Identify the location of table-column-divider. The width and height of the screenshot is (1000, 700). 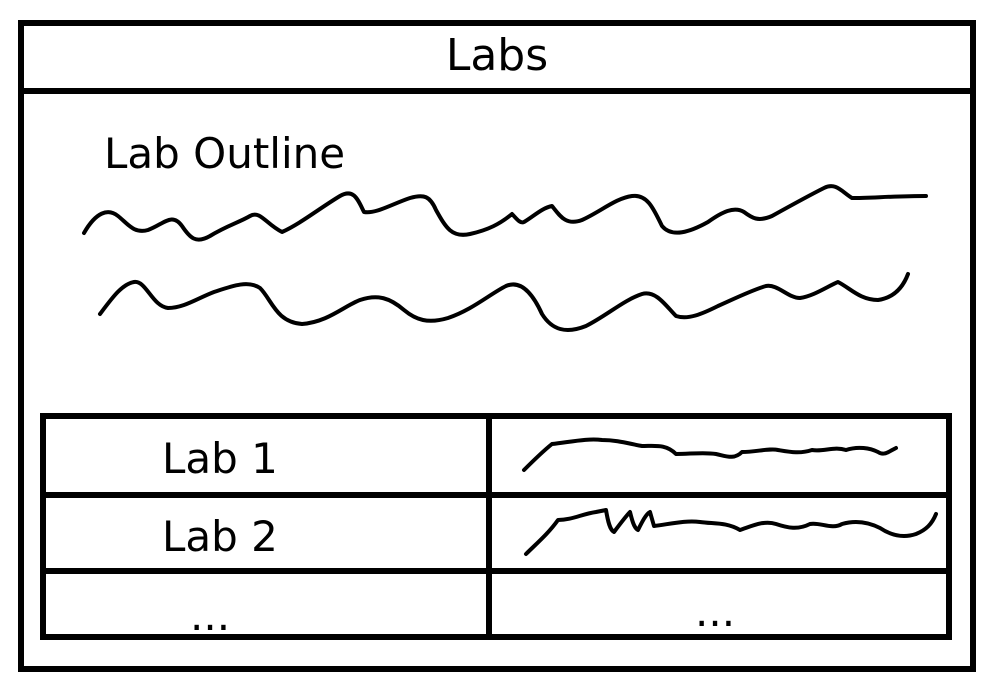
(489, 526).